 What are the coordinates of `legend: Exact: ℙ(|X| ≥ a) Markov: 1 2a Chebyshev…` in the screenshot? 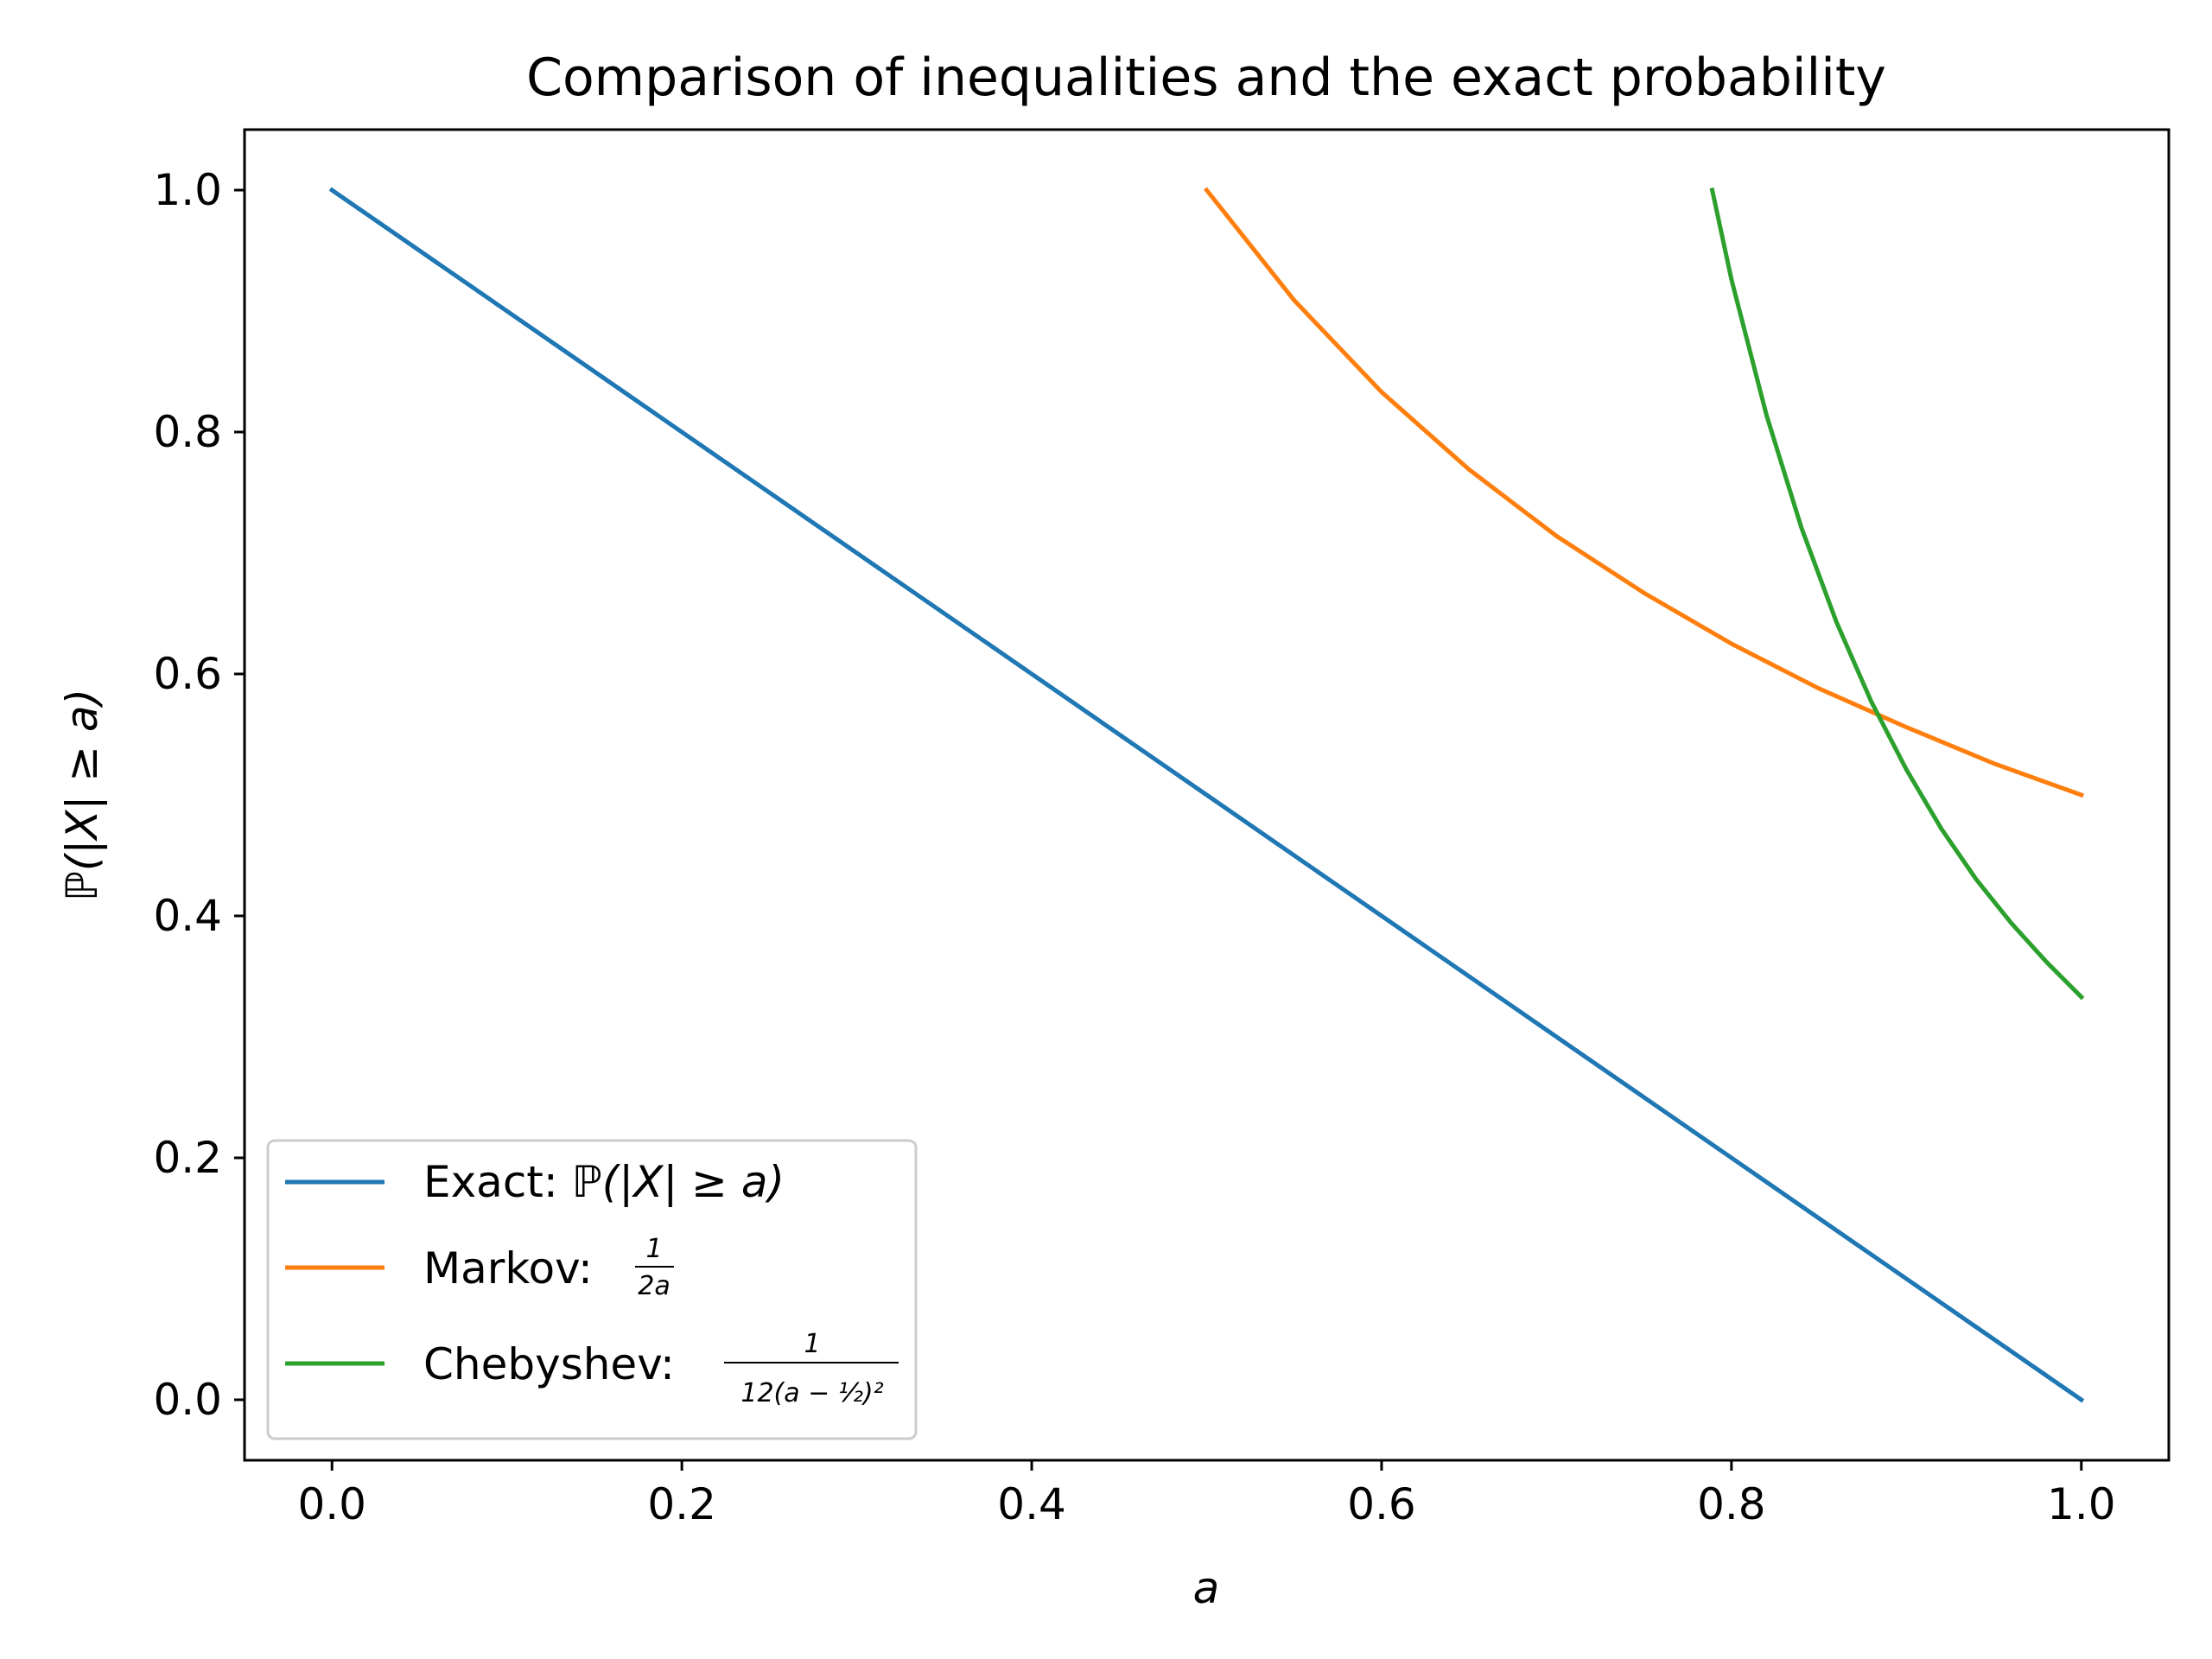 It's located at (592, 1289).